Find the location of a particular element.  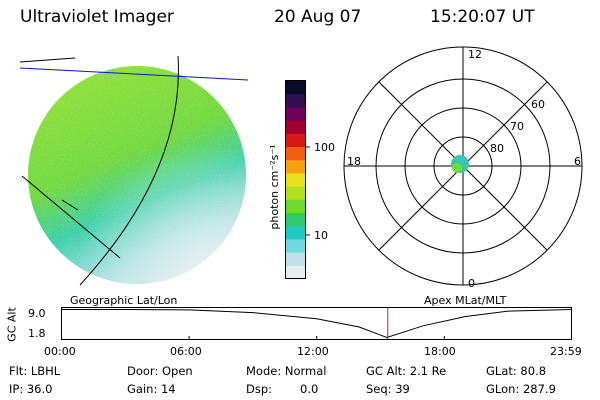

altitude-line is located at coordinates (316, 324).